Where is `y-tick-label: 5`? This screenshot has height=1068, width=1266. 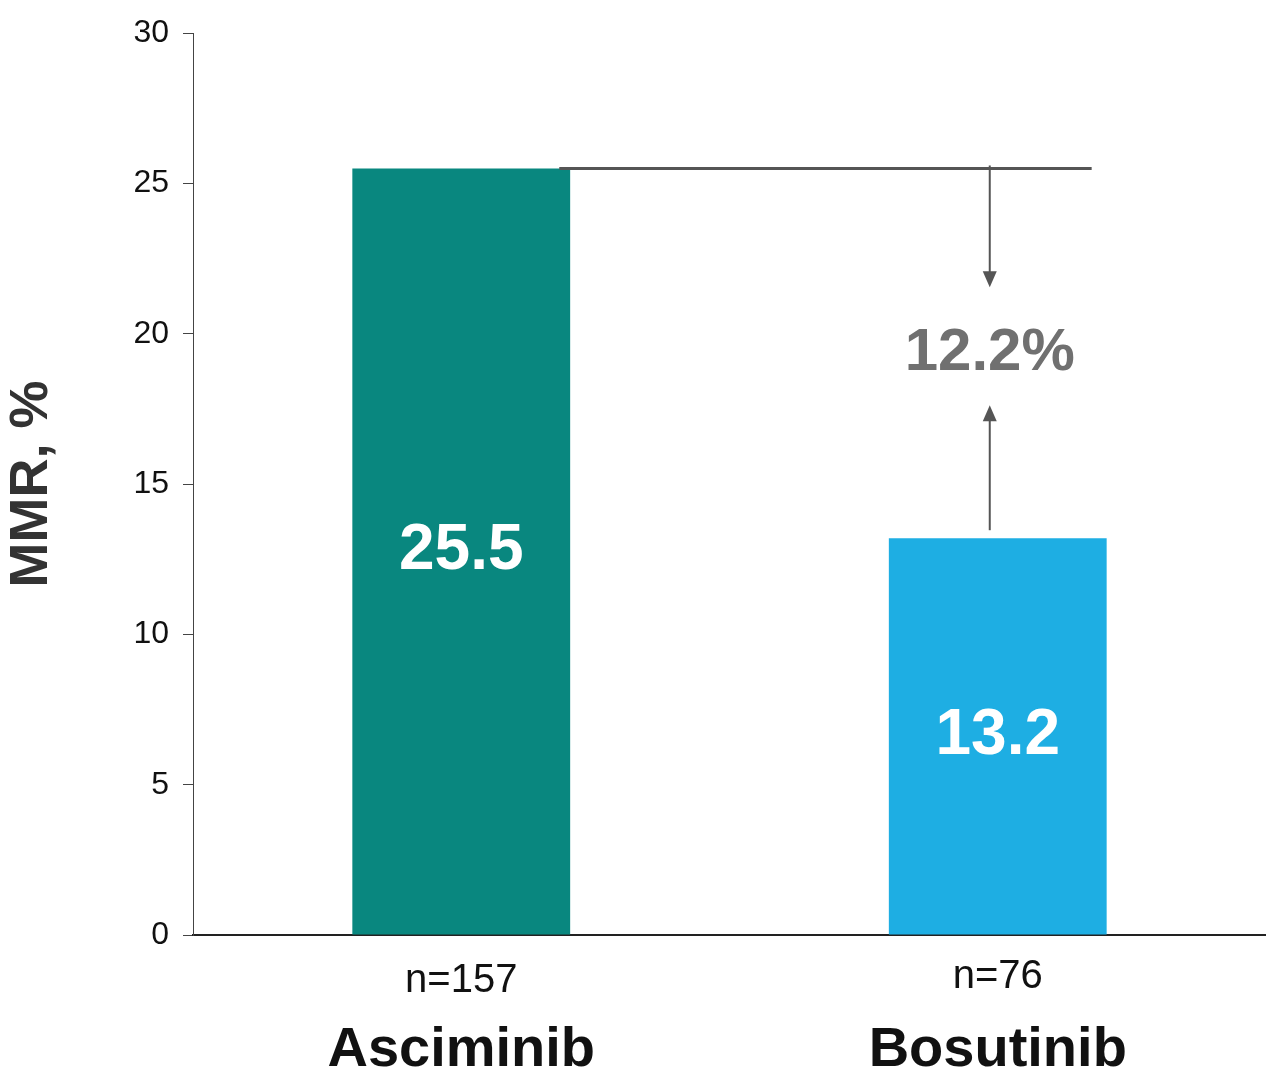
y-tick-label: 5 is located at coordinates (160, 782).